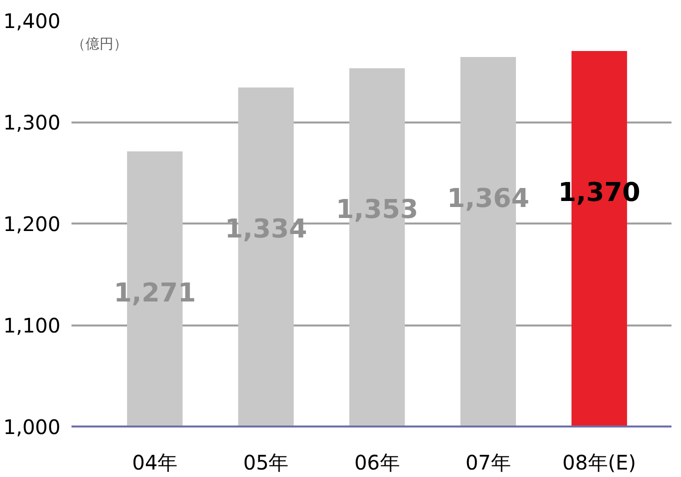  Describe the element at coordinates (155, 293) in the screenshot. I see `data-label: 1,271` at that location.